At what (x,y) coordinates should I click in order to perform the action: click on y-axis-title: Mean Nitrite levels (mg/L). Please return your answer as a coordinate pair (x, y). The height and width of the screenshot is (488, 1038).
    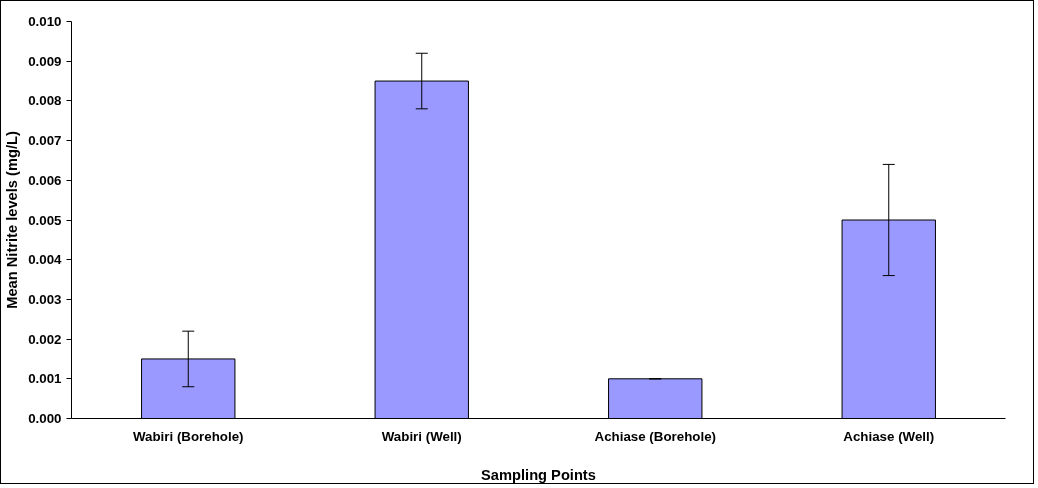
    Looking at the image, I should click on (12, 220).